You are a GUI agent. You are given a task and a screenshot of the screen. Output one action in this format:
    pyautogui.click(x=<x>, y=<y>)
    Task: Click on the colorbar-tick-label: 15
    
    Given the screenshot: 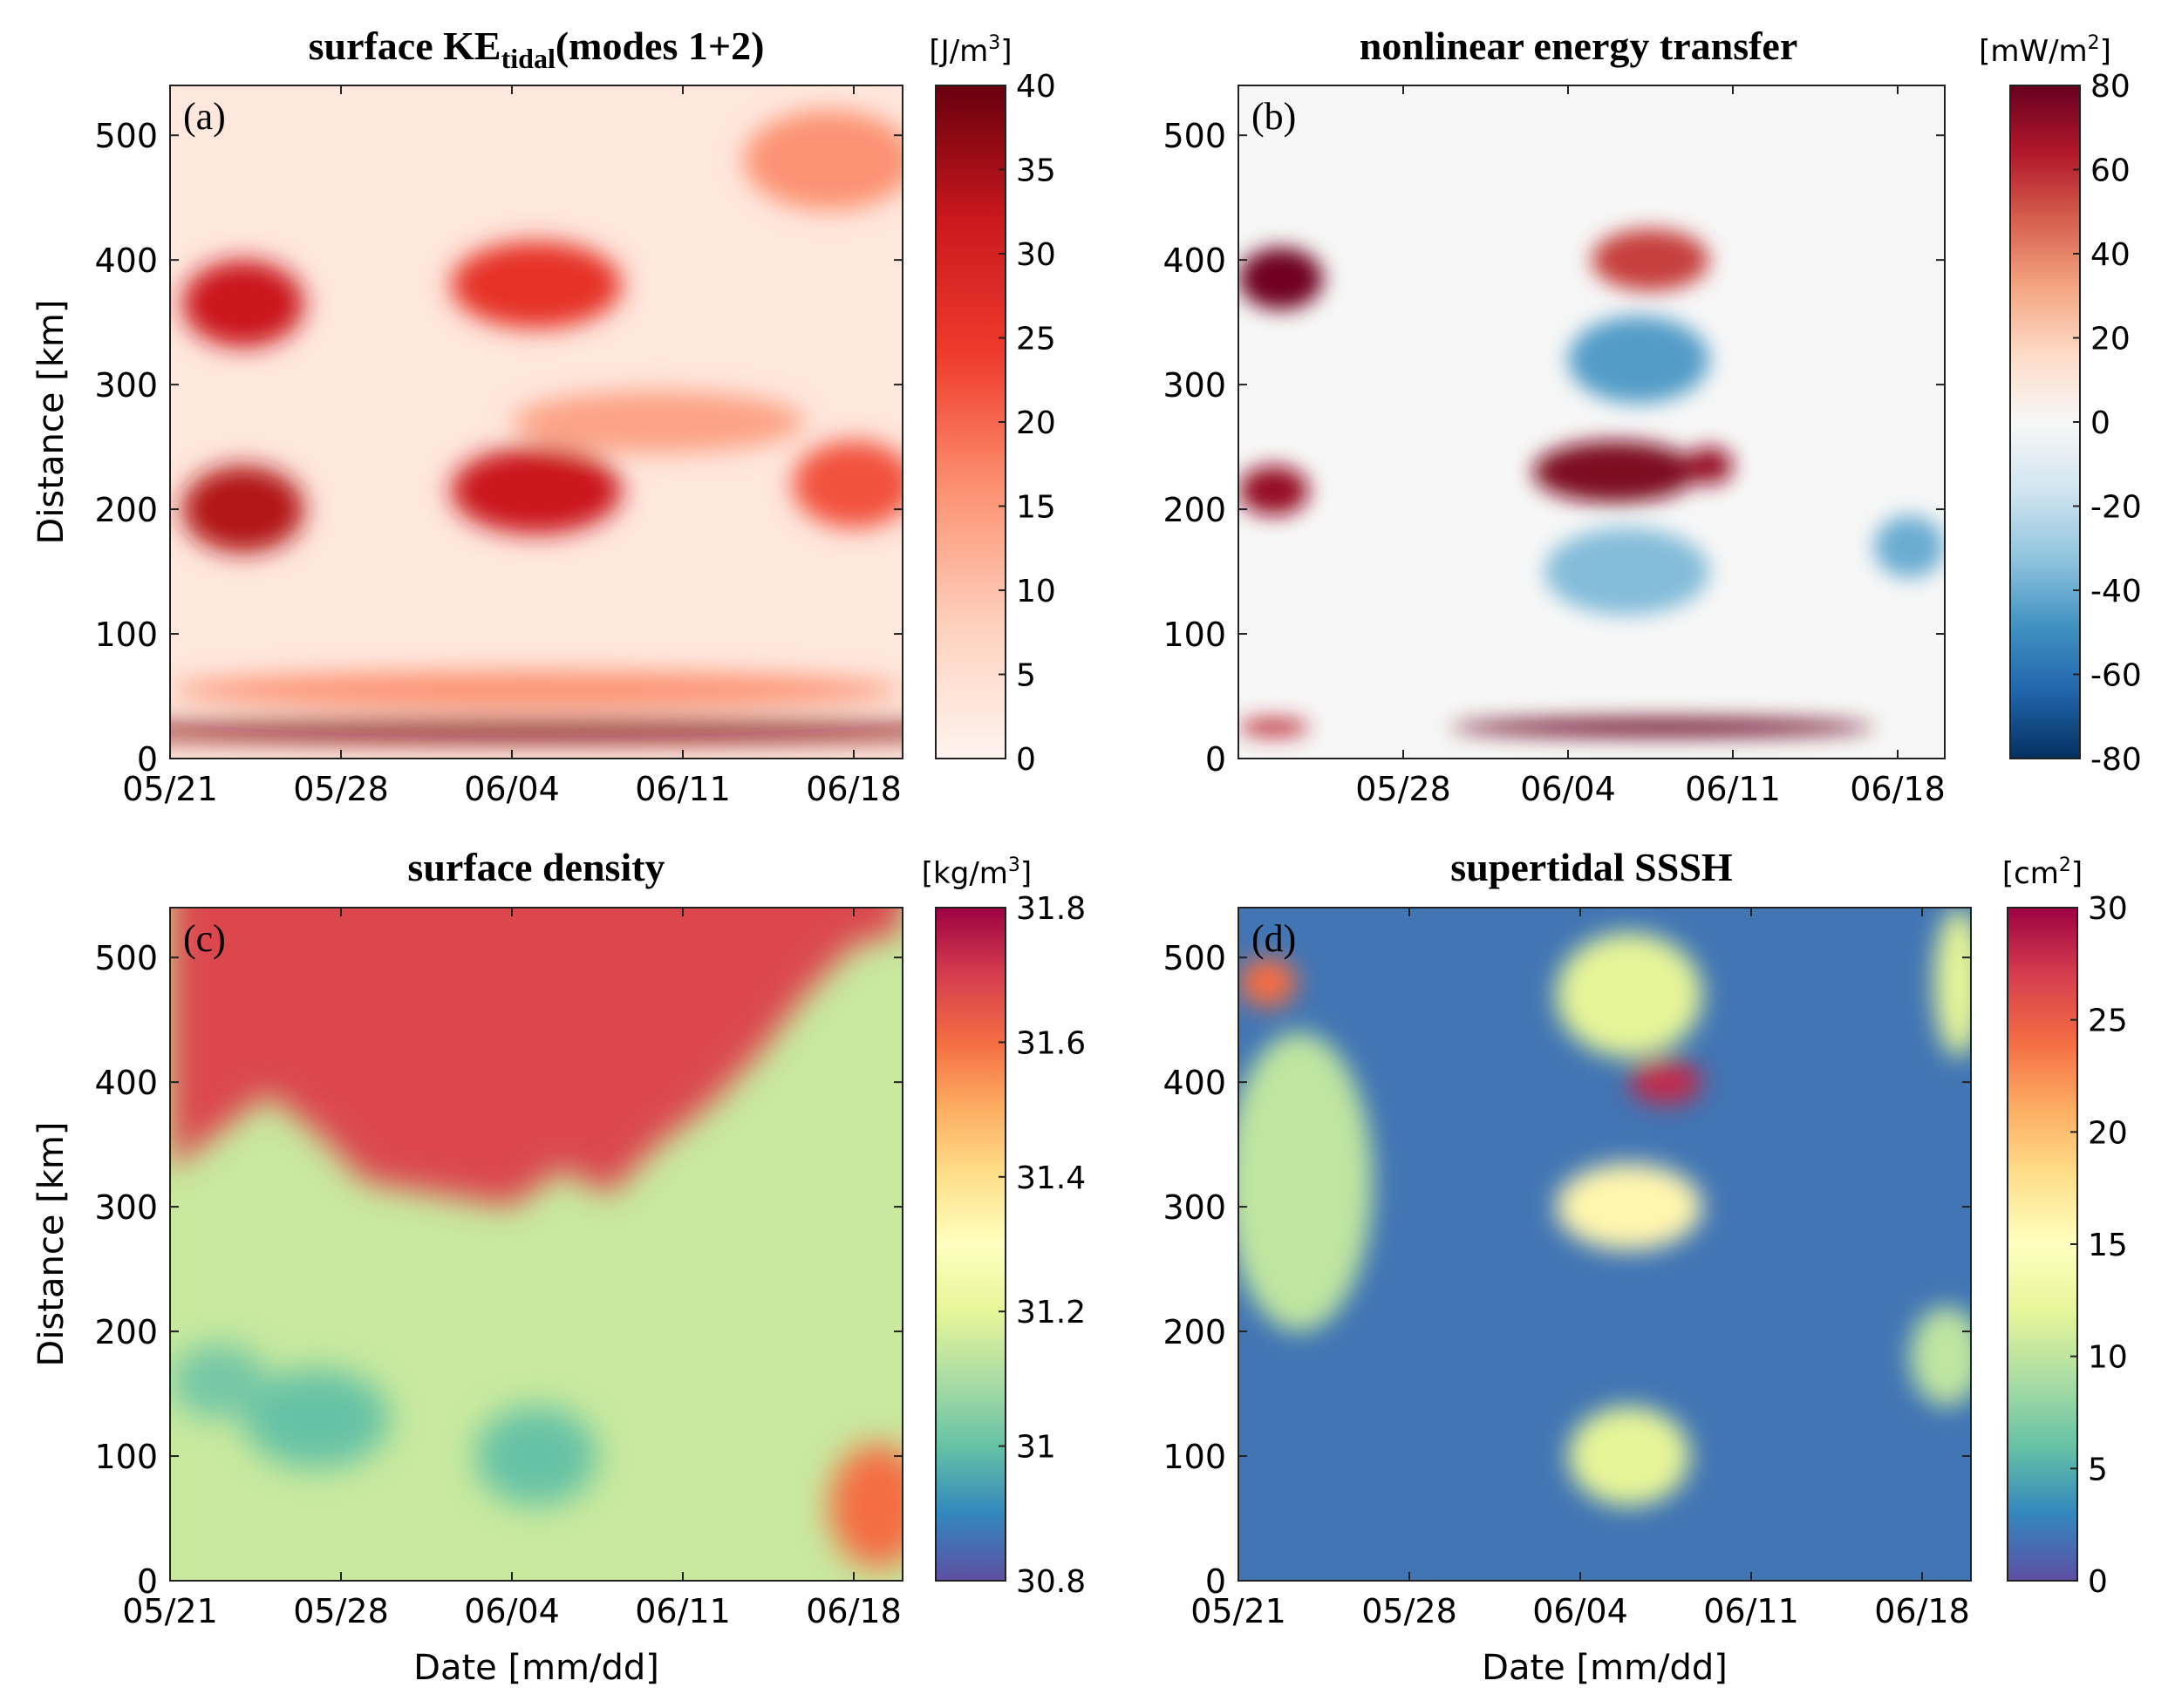 What is the action you would take?
    pyautogui.click(x=2108, y=1245)
    